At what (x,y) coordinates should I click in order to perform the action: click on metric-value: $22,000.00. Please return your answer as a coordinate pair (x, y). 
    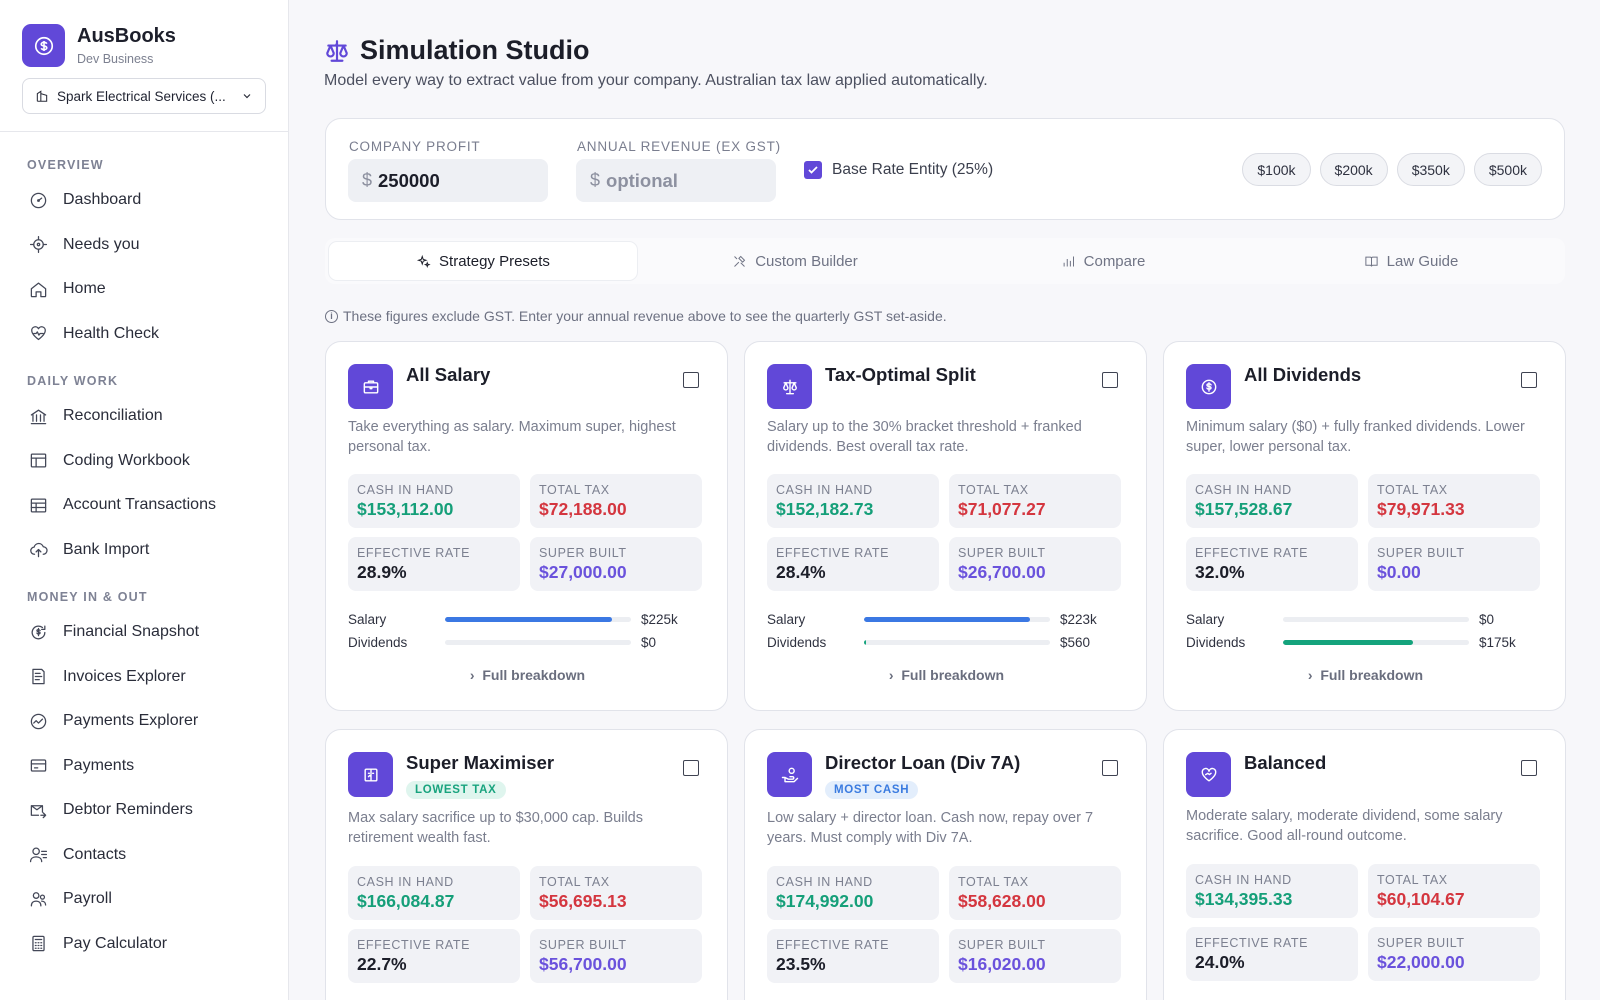
    Looking at the image, I should click on (1421, 962).